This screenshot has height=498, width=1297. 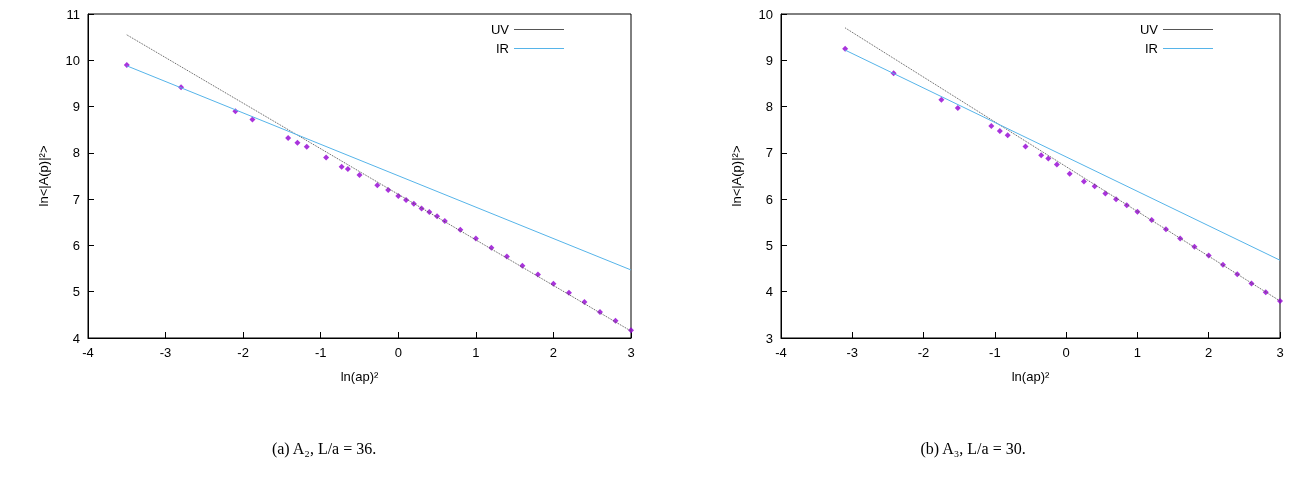 What do you see at coordinates (73, 14) in the screenshot?
I see `y-tick-label: 11` at bounding box center [73, 14].